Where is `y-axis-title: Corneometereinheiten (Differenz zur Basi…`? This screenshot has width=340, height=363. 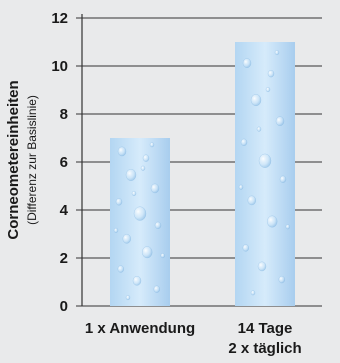
y-axis-title: Corneometereinheiten (Differenz zur Basi… is located at coordinates (22, 159).